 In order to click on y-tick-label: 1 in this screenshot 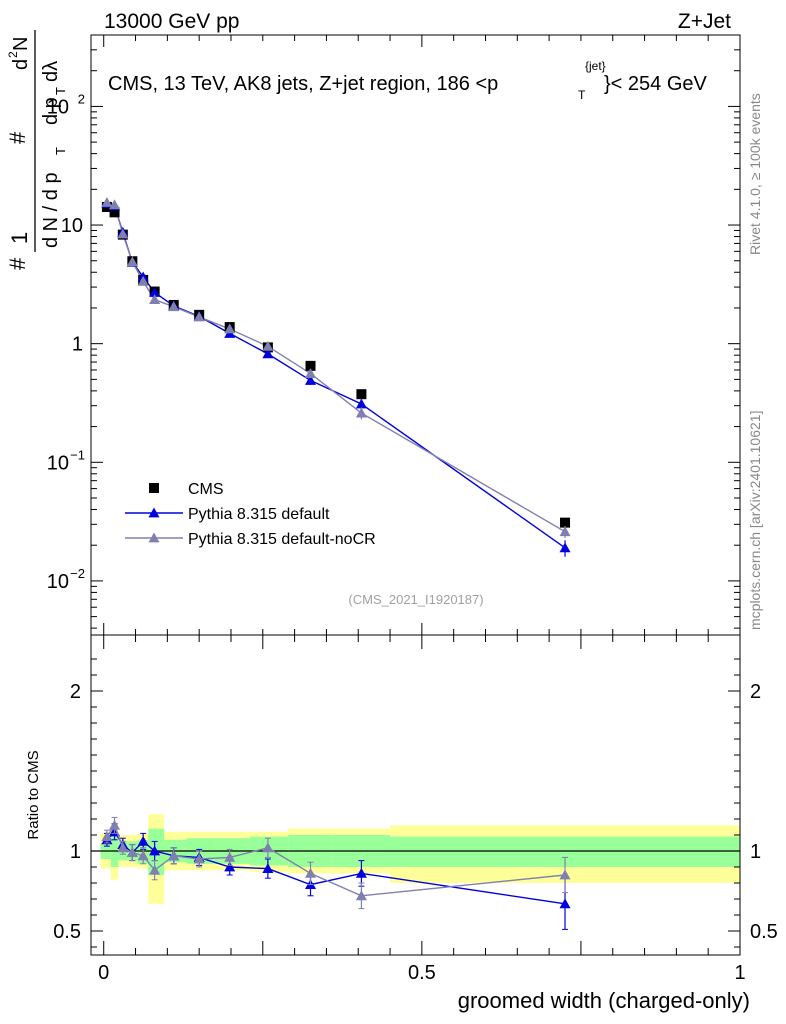, I will do `click(77, 345)`.